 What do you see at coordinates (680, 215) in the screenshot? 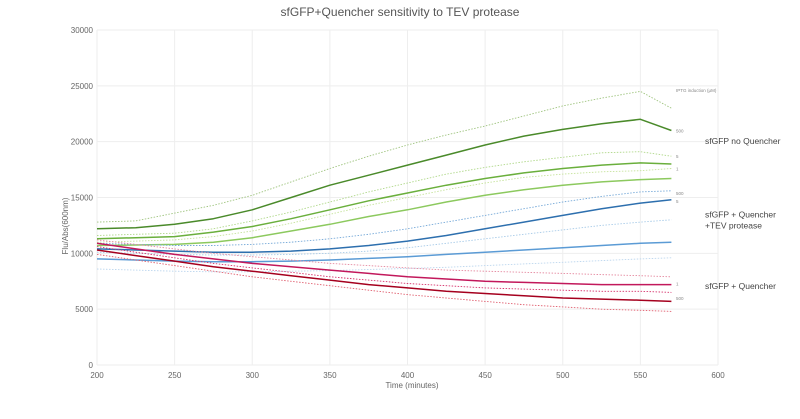
I see `series-end-labels: 500 5 1 500 5 1 500` at bounding box center [680, 215].